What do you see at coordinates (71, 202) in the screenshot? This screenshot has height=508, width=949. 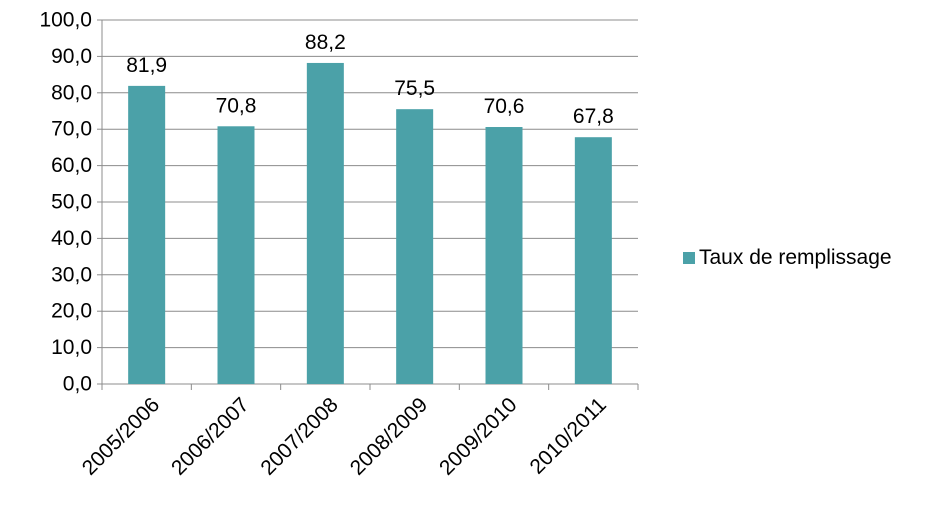 I see `y-tick-label: 50,0` at bounding box center [71, 202].